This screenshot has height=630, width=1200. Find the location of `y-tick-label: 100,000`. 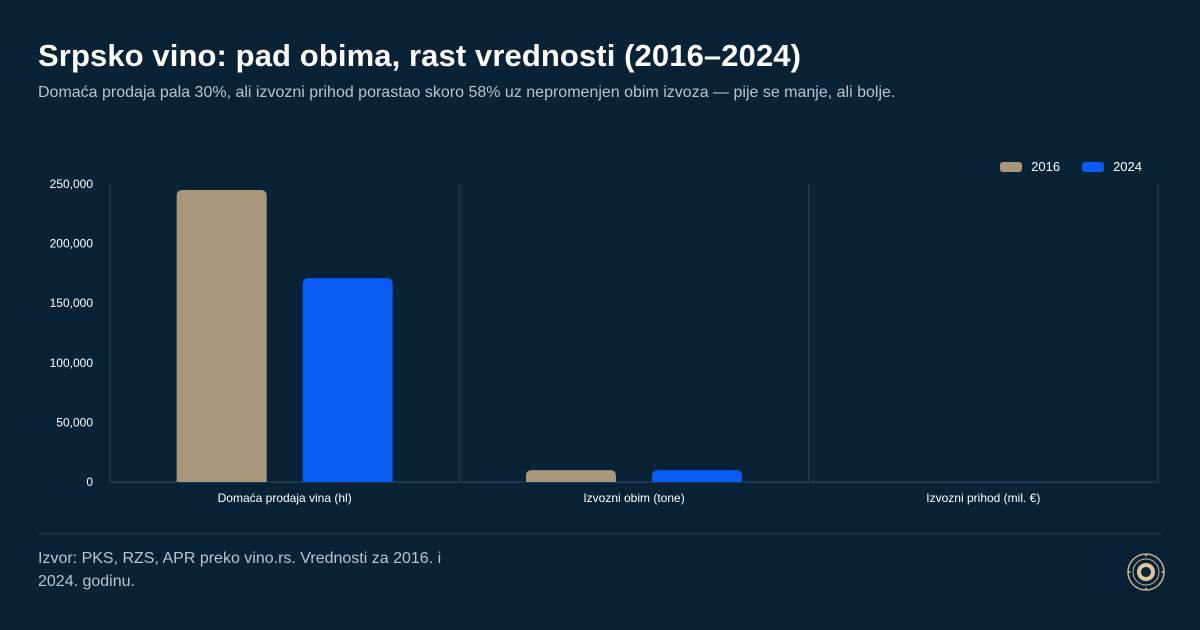

y-tick-label: 100,000 is located at coordinates (72, 363).